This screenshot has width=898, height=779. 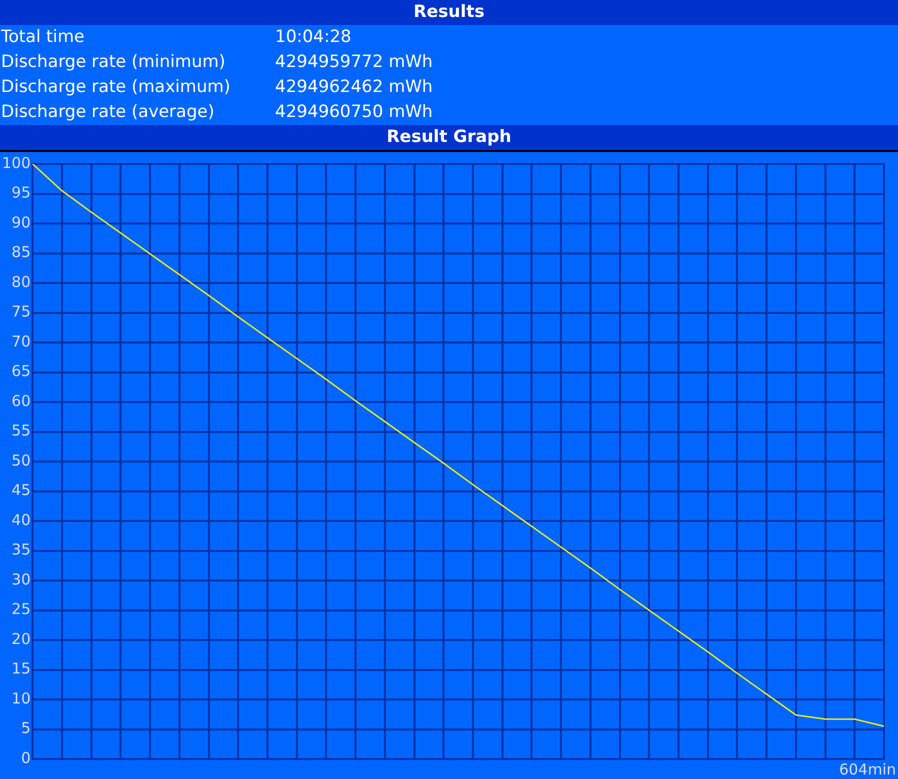 I want to click on y-tick-label: 15, so click(x=21, y=669).